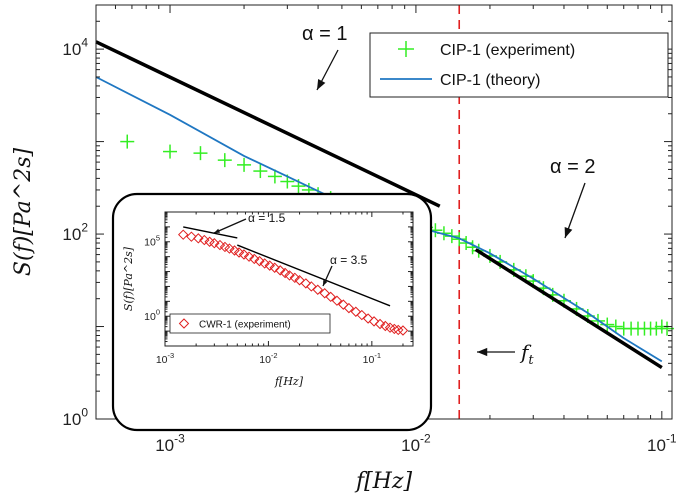 This screenshot has height=495, width=691. Describe the element at coordinates (324, 34) in the screenshot. I see `alpha1-annotation: α = 1` at that location.